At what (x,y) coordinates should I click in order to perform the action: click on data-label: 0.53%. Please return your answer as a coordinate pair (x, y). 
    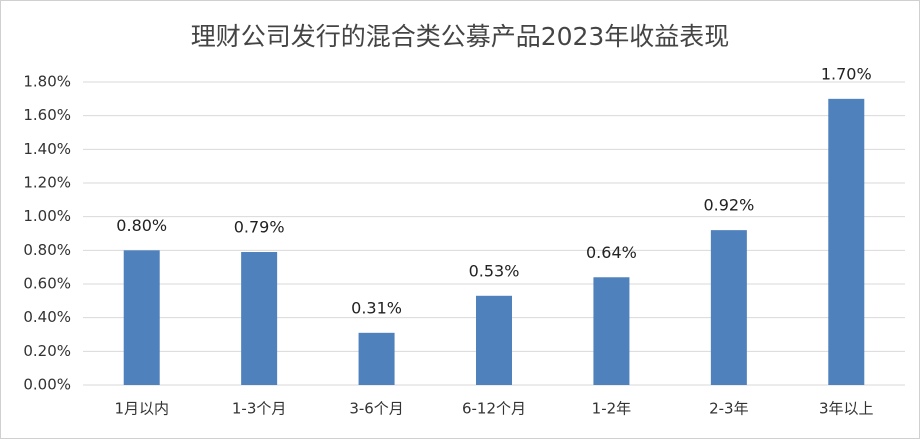
    Looking at the image, I should click on (494, 270).